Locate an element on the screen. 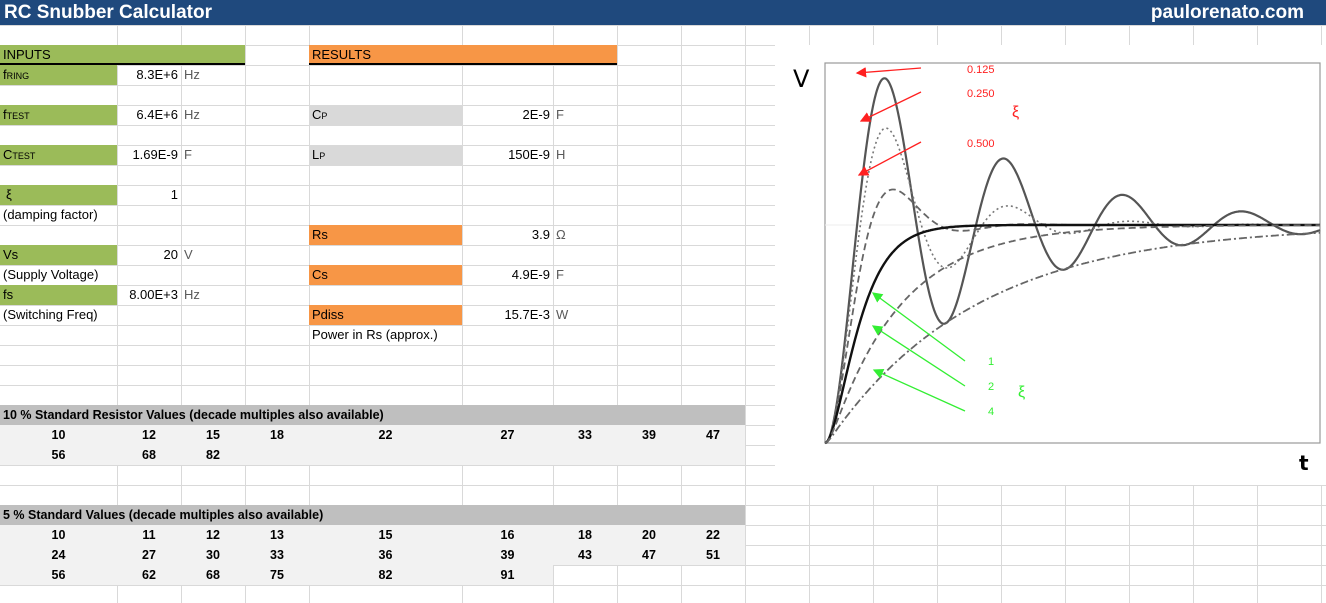  f-ring-input: 8.3E+6 is located at coordinates (157, 74).